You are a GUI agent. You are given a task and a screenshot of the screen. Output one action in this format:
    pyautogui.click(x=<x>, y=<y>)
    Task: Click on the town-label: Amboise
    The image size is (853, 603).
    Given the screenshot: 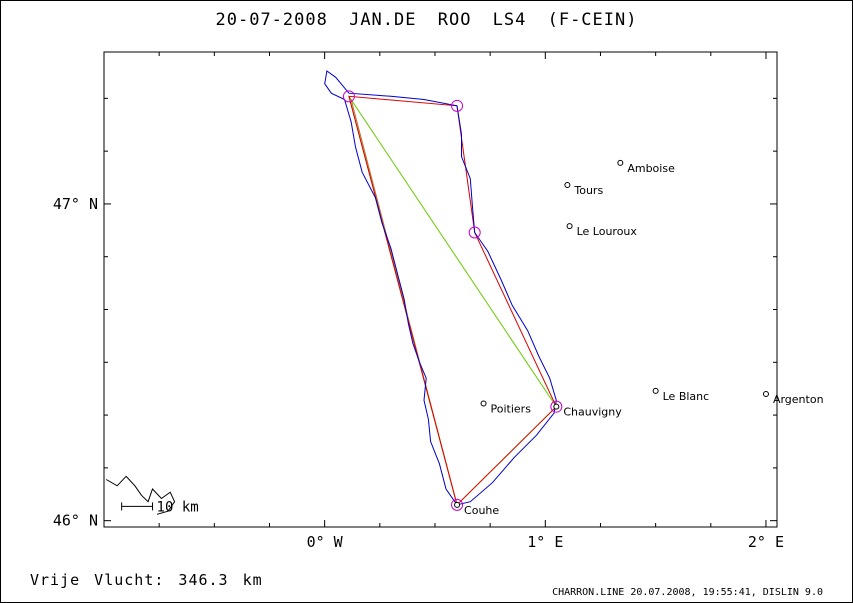 What is the action you would take?
    pyautogui.click(x=651, y=168)
    